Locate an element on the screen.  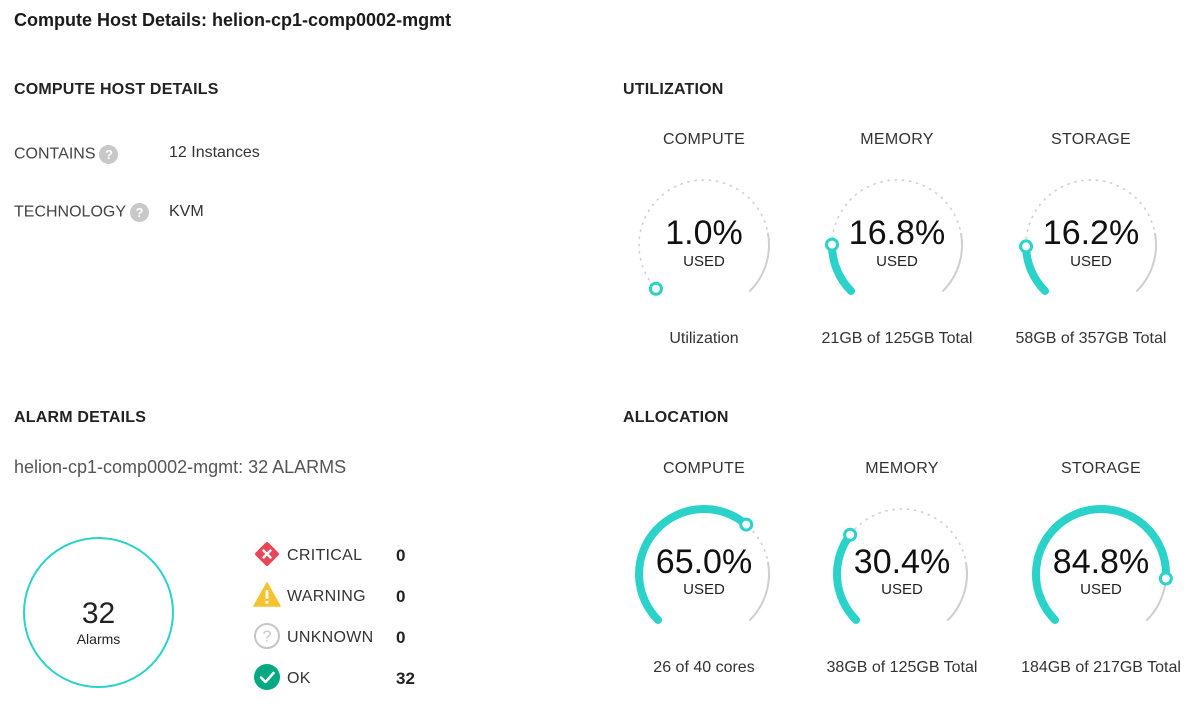
status-row-warning: WARNING 0 is located at coordinates (343, 596).